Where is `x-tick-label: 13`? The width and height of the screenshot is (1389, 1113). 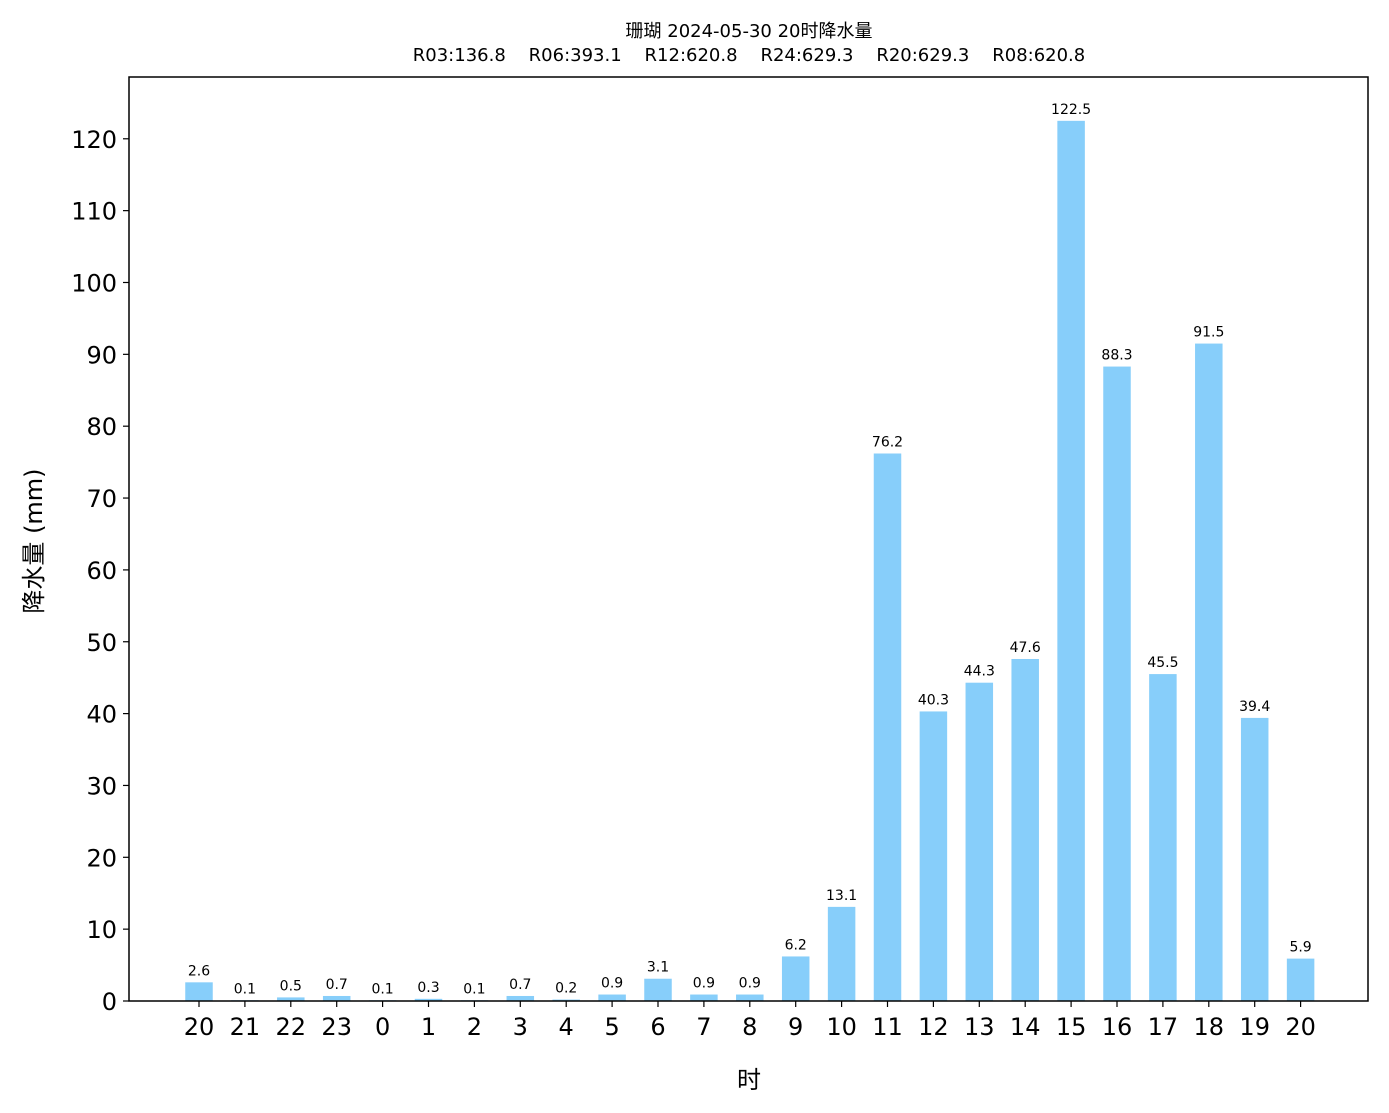
x-tick-label: 13 is located at coordinates (979, 1027).